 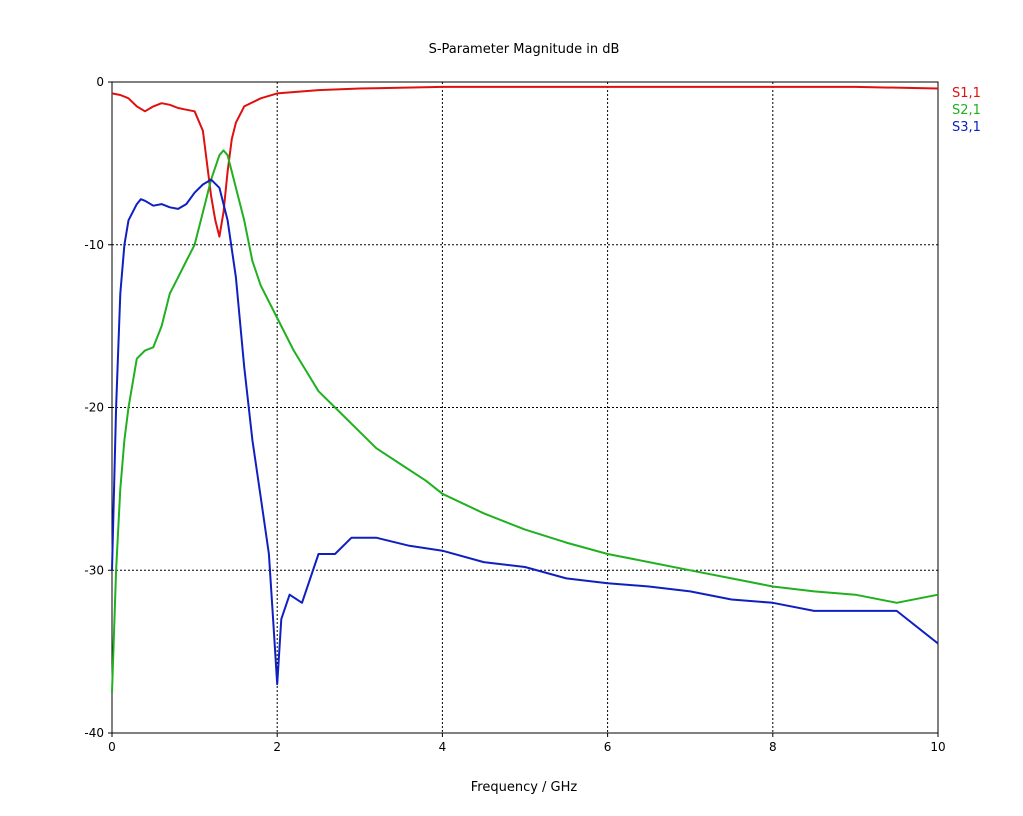 What do you see at coordinates (277, 747) in the screenshot?
I see `x-tick-label: 2` at bounding box center [277, 747].